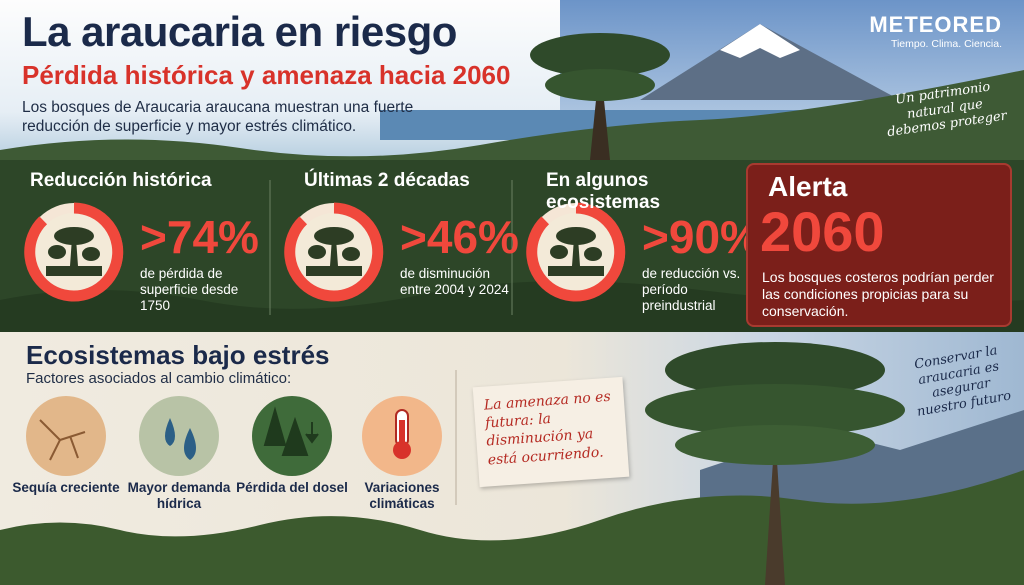 This screenshot has height=585, width=1024. Describe the element at coordinates (266, 75) in the screenshot. I see `subtitle: Pérdida histórica y amenaza hacia 2060` at that location.